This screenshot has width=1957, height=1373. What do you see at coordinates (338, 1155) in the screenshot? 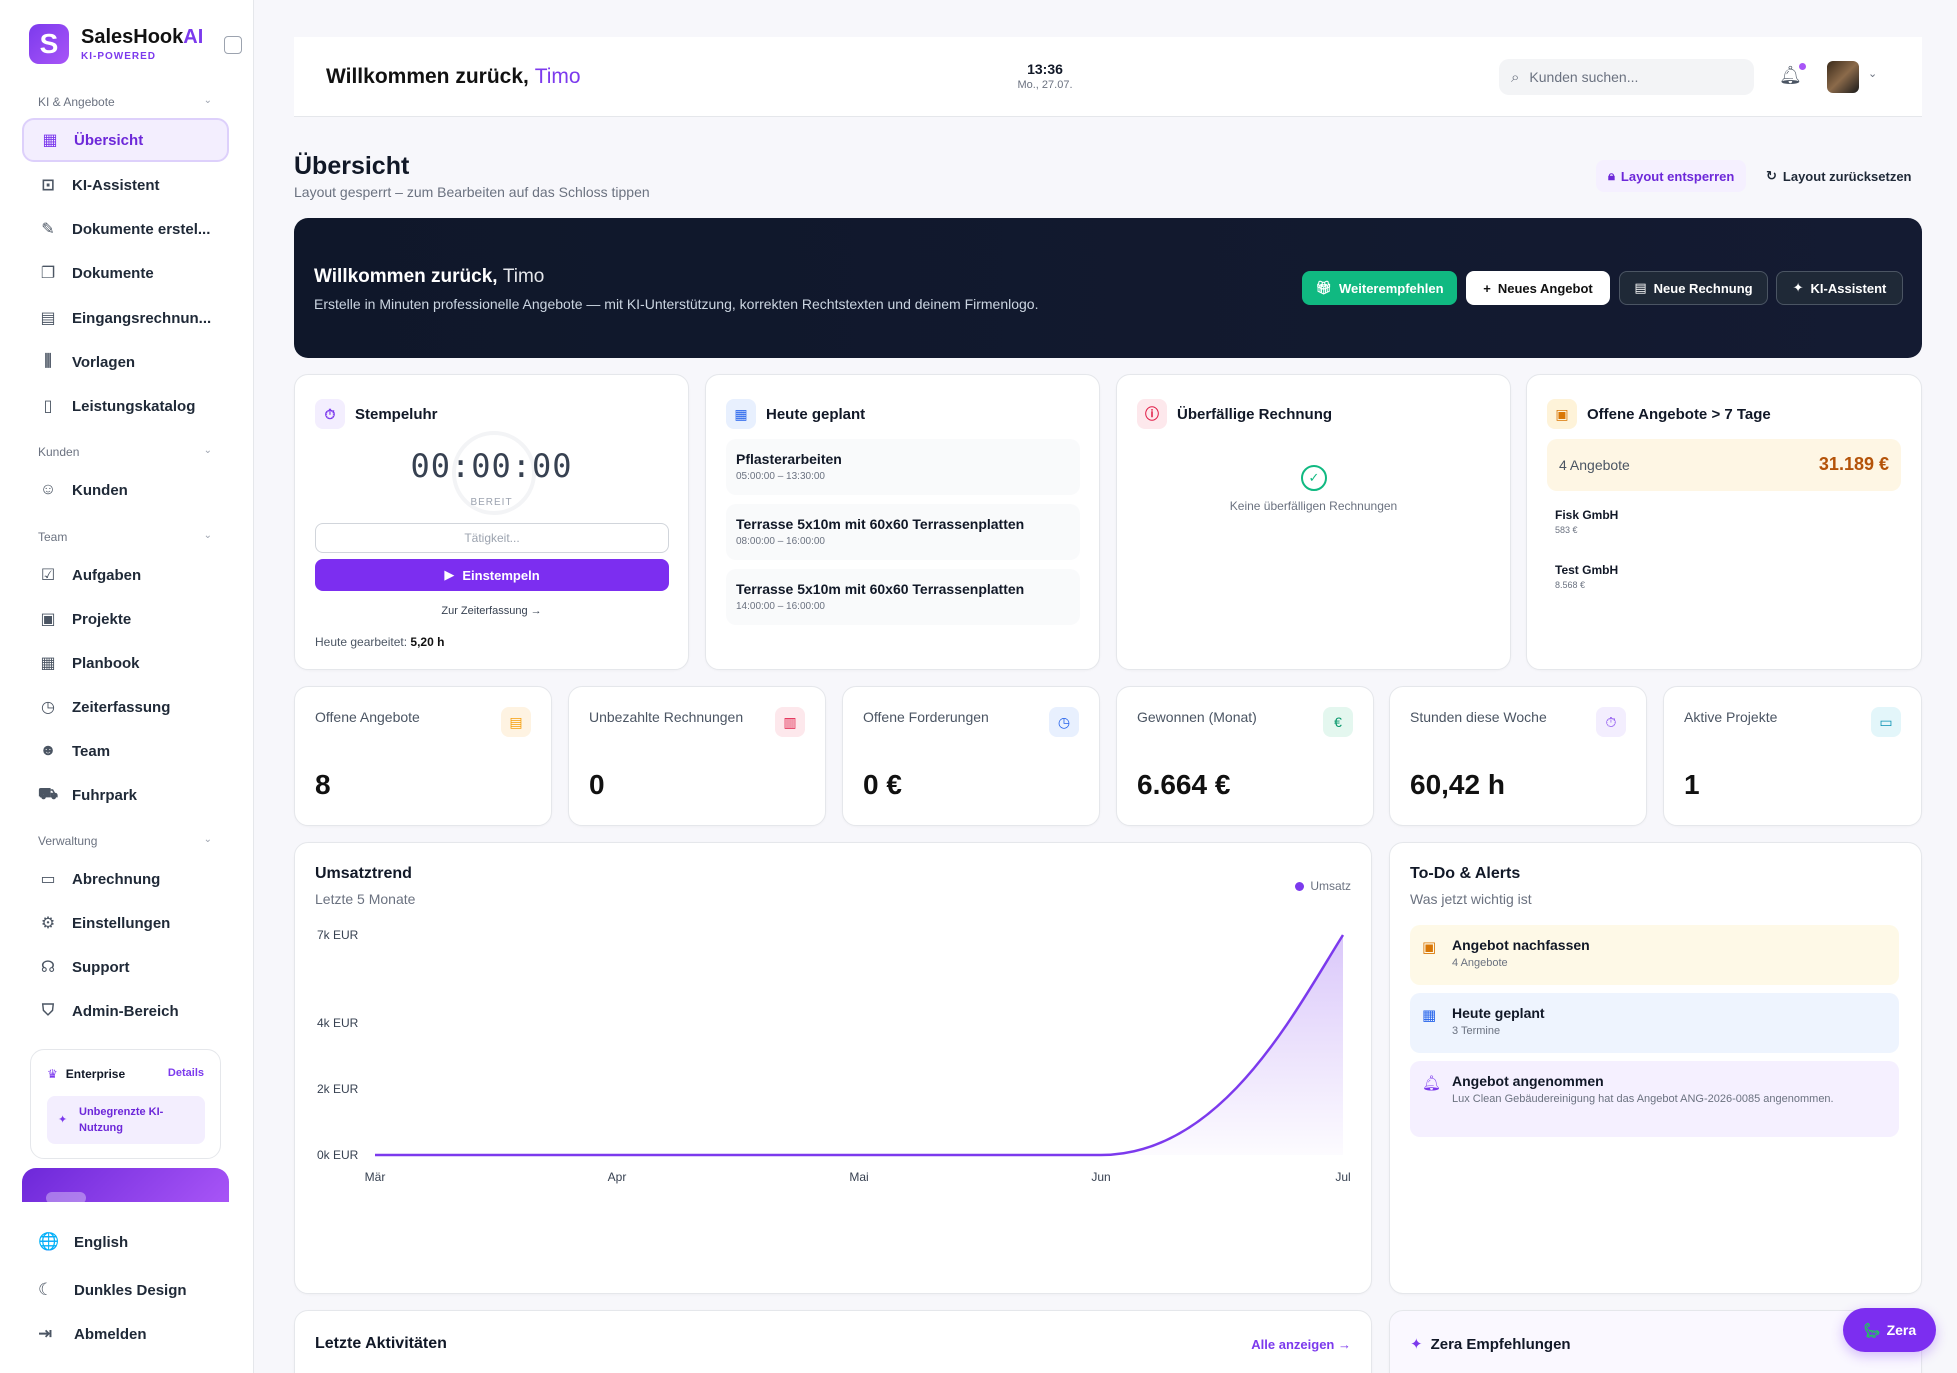
I see `y-tick-label: 0k EUR` at bounding box center [338, 1155].